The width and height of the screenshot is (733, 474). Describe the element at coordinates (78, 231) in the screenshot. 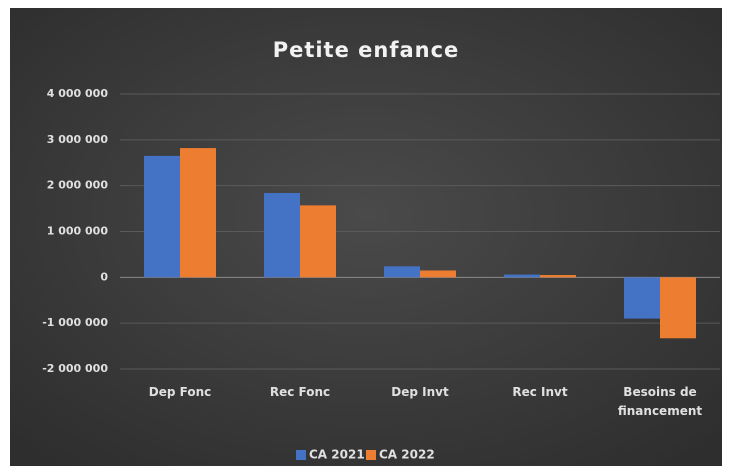

I see `y-tick-label: 1 000 000` at that location.